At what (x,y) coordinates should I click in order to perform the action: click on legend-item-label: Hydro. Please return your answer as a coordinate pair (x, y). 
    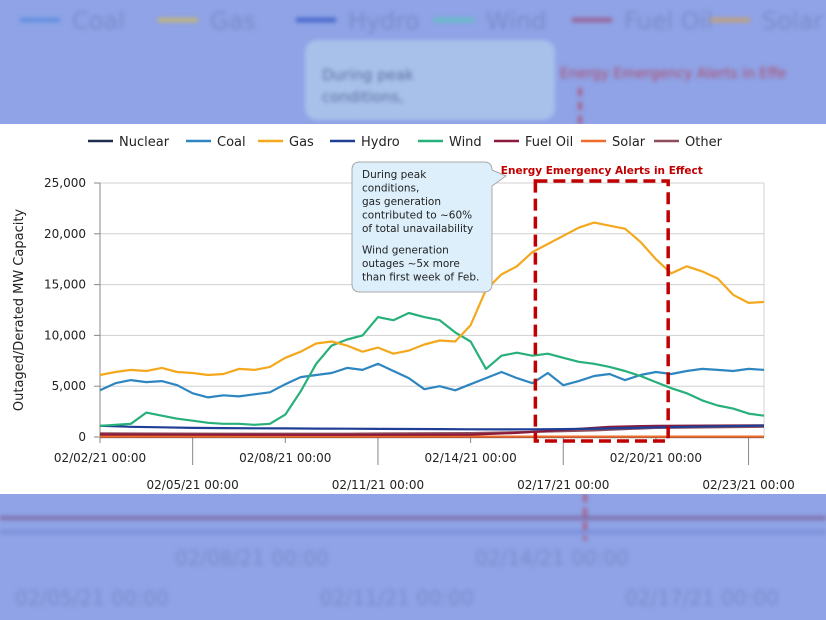
    Looking at the image, I should click on (380, 142).